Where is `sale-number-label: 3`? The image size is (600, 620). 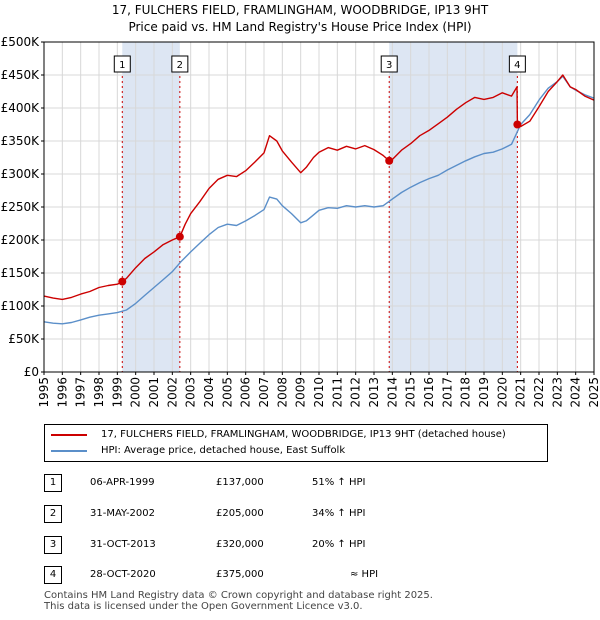 sale-number-label: 3 is located at coordinates (389, 65).